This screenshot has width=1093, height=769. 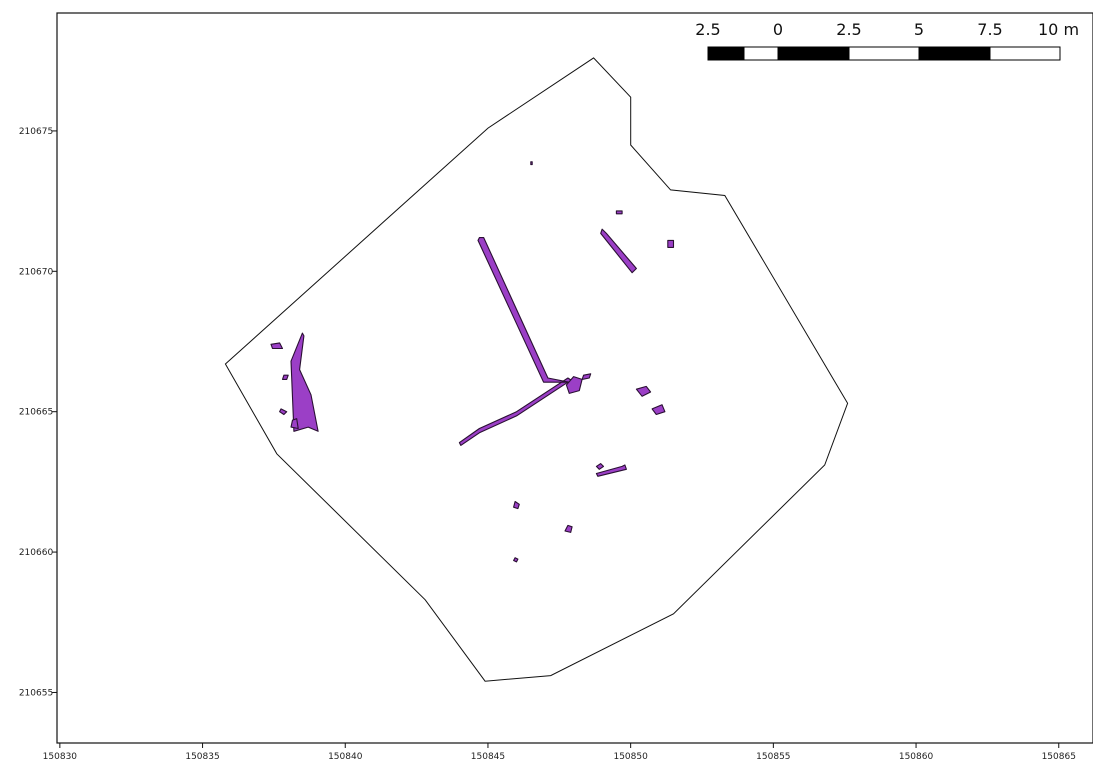 I want to click on y-axis: 210675 210670 210665 210660 210655, so click(x=38, y=412).